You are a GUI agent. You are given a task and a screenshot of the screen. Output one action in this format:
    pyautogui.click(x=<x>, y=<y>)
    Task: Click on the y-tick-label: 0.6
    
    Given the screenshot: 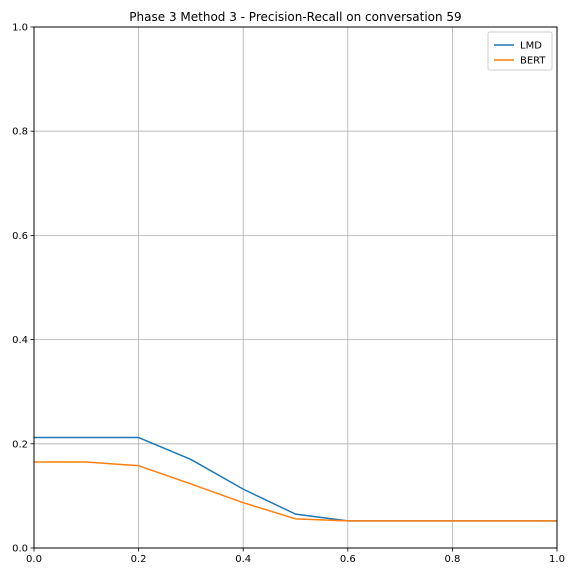 What is the action you would take?
    pyautogui.click(x=20, y=236)
    